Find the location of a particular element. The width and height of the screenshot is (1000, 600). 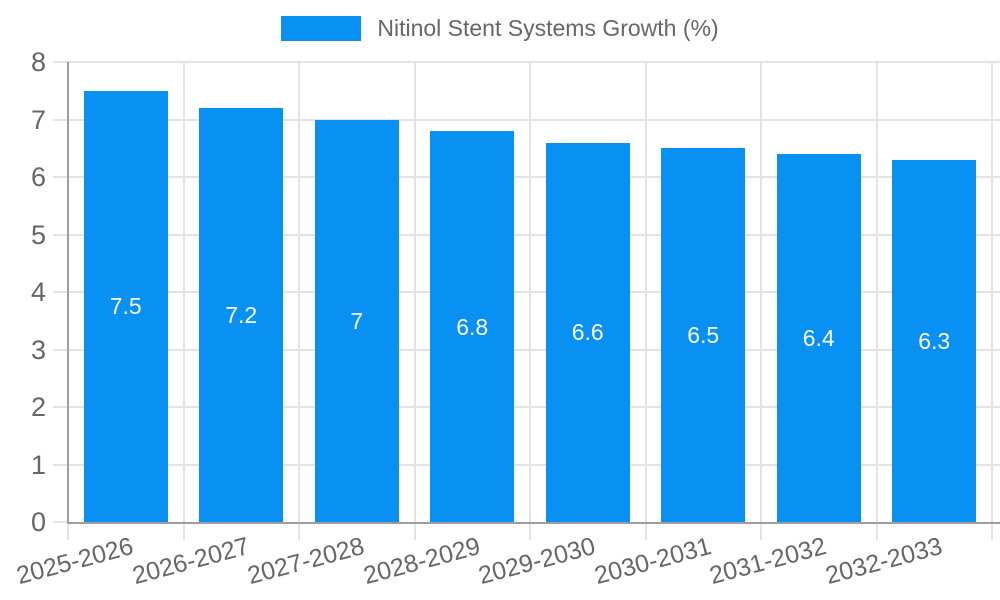

bar-value-label: 6.4 is located at coordinates (818, 338).